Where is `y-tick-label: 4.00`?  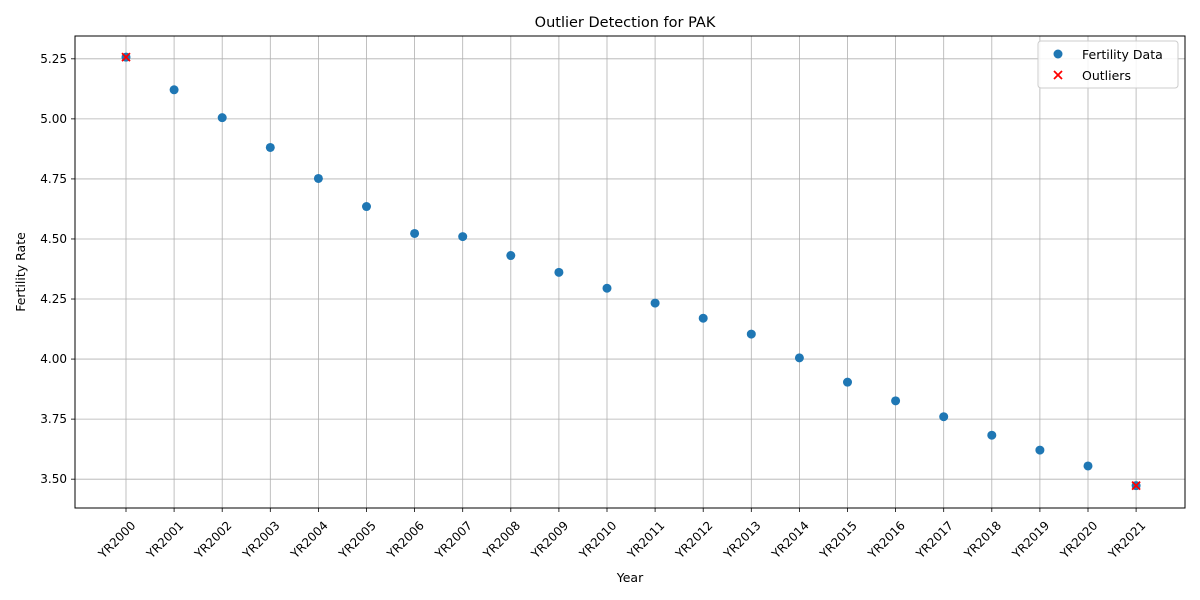 y-tick-label: 4.00 is located at coordinates (53, 359).